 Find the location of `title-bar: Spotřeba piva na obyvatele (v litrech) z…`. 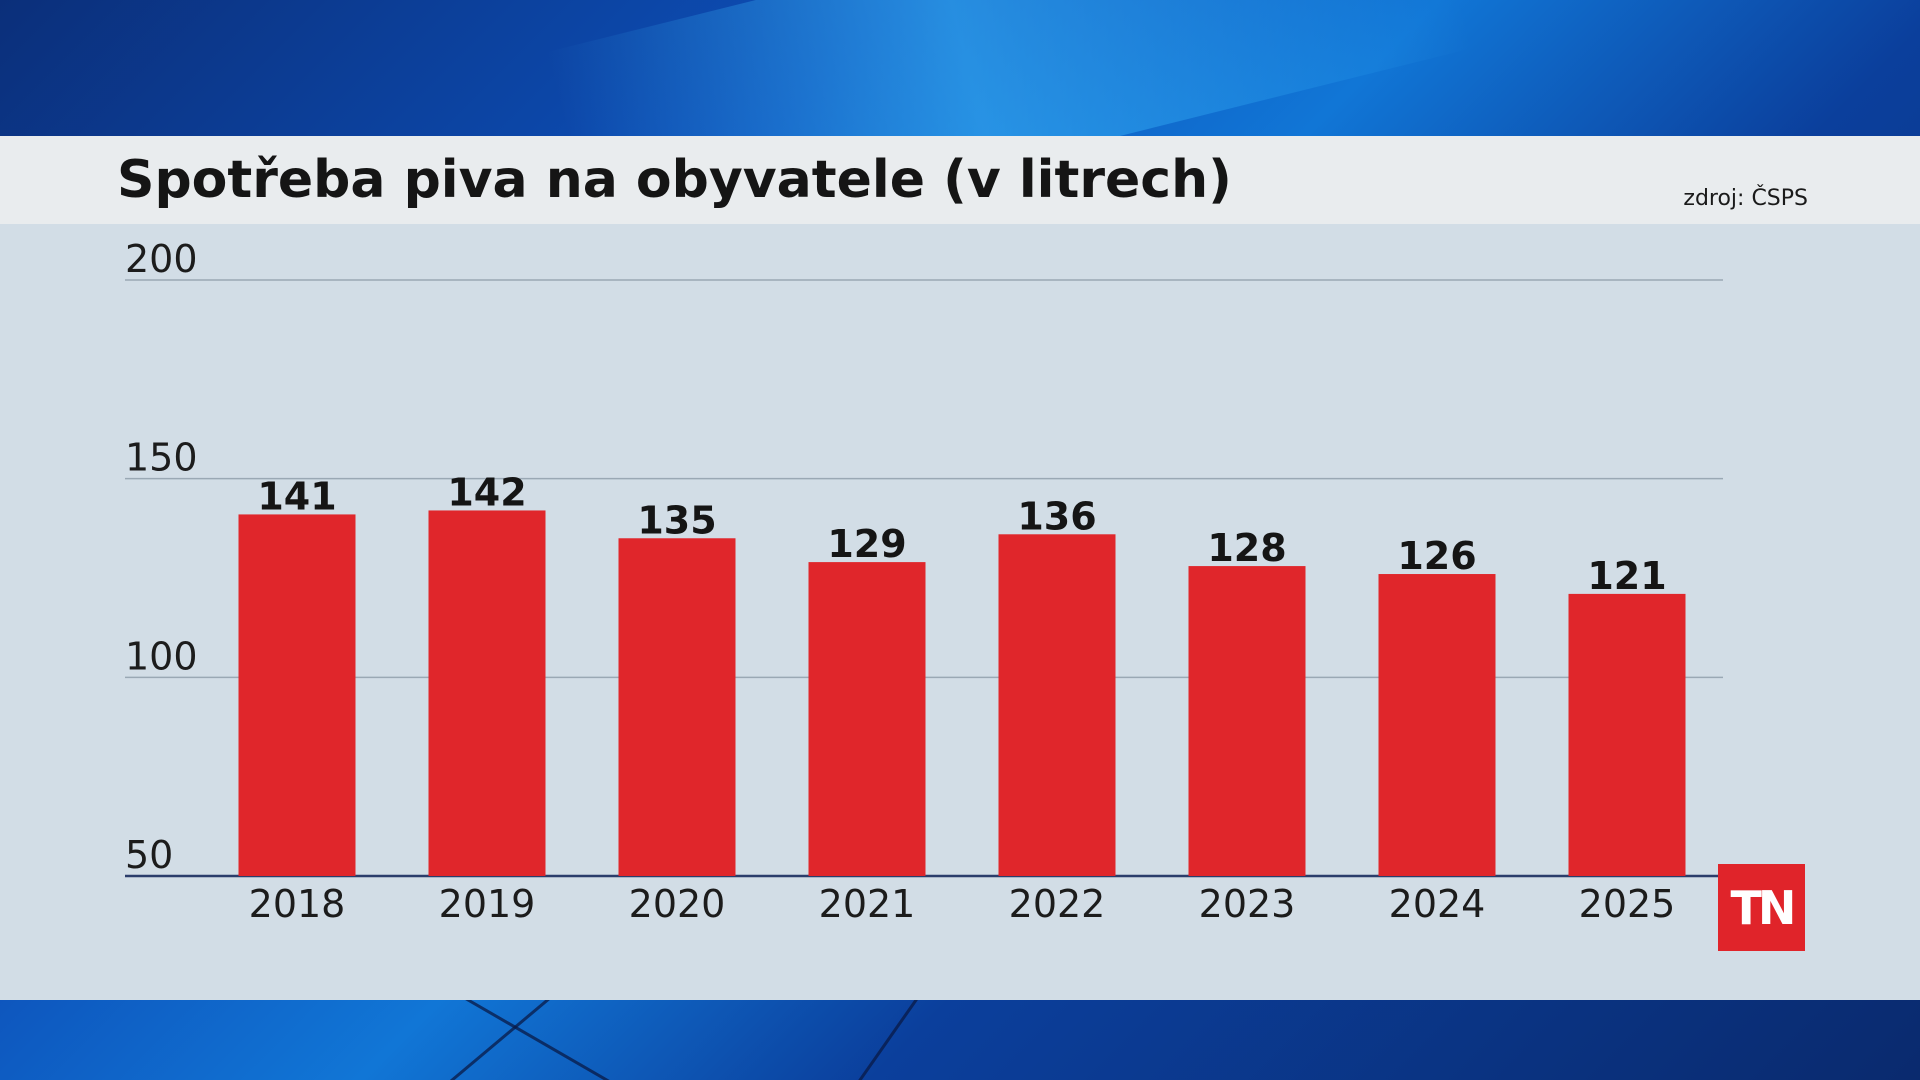

title-bar: Spotřeba piva na obyvatele (v litrech) z… is located at coordinates (960, 180).